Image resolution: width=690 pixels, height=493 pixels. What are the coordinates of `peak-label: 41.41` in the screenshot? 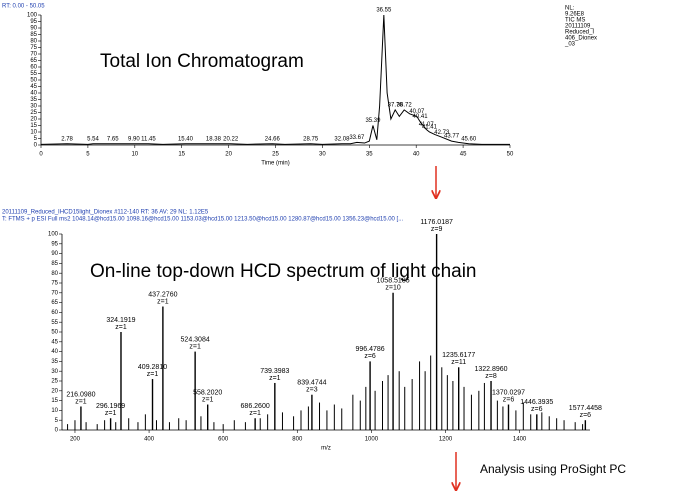 It's located at (430, 128).